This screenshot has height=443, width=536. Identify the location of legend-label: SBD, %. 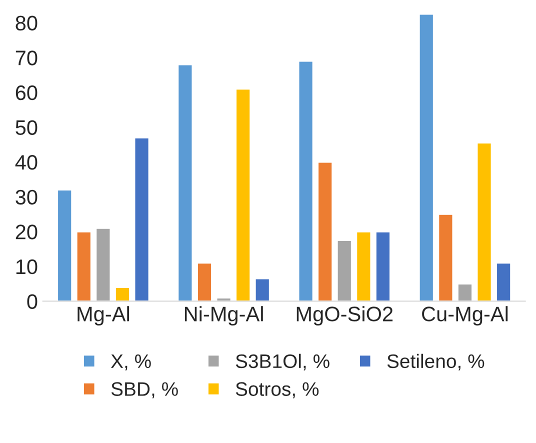
(144, 390).